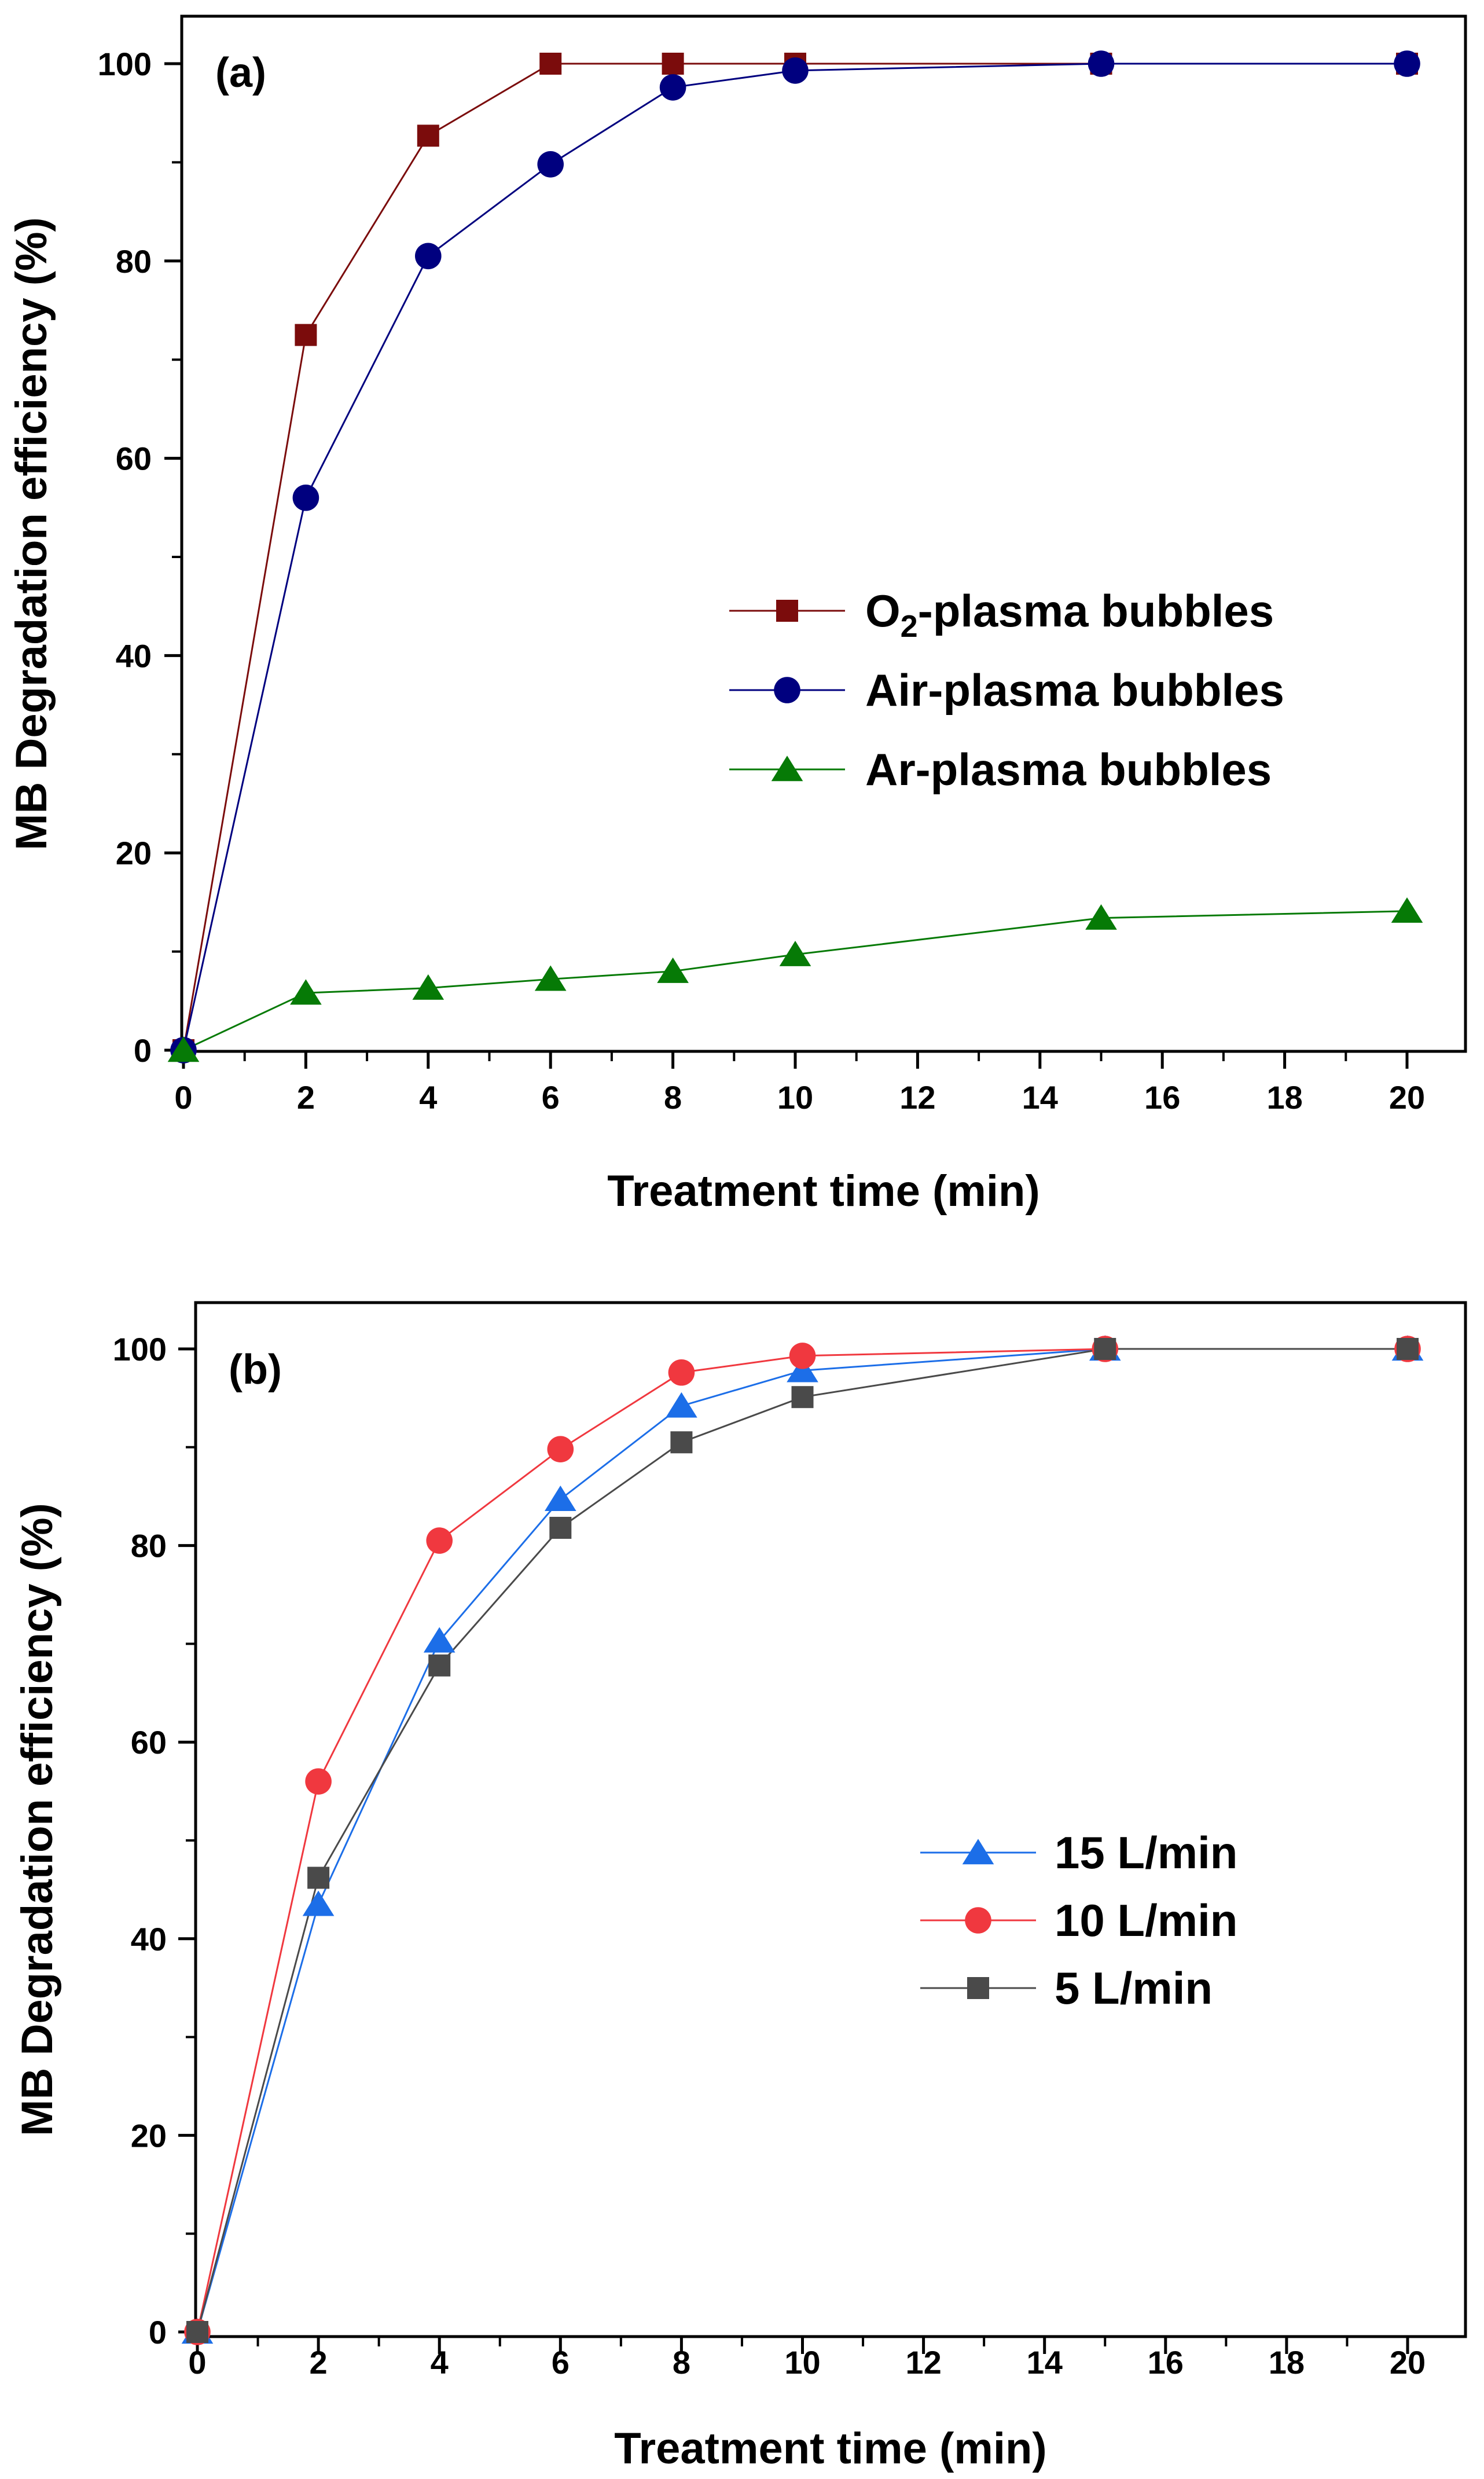  I want to click on legend-label-0: 15 L/min, so click(1146, 1853).